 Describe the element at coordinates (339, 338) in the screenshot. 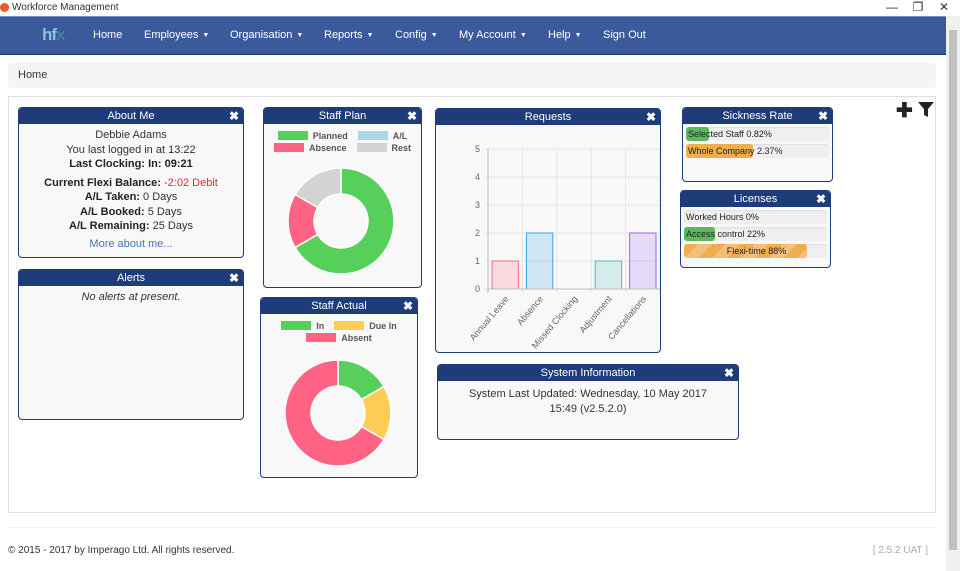

I see `legend-item: Absent` at that location.